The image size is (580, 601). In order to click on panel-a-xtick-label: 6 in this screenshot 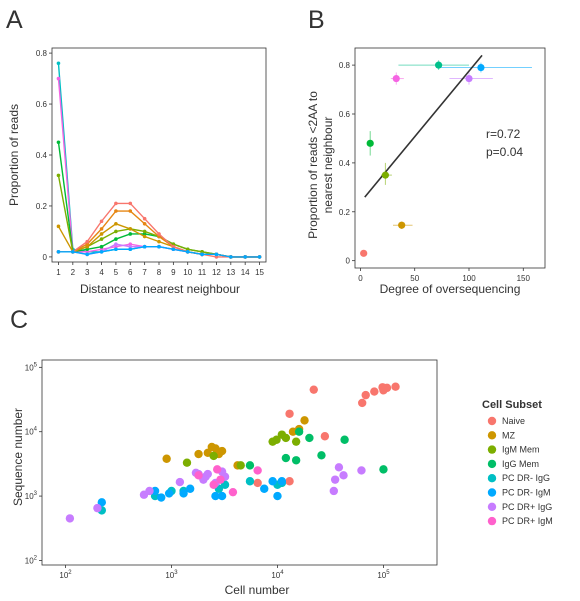, I will do `click(130, 272)`.